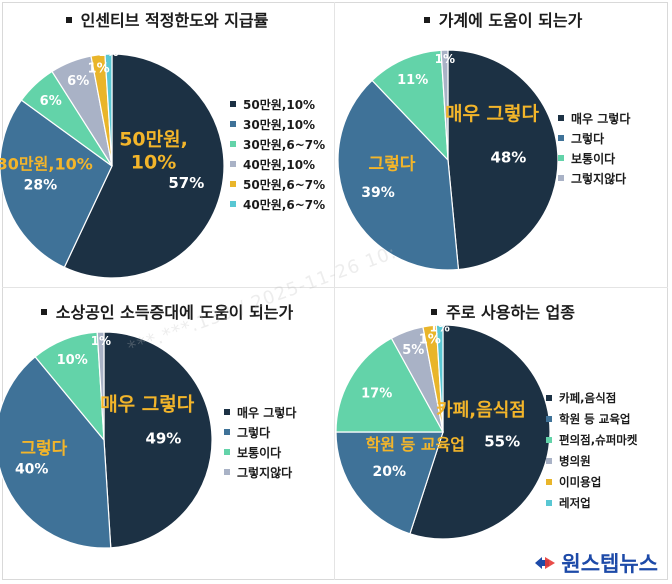 This screenshot has height=584, width=672. I want to click on slice-percent-label: 55%, so click(502, 442).